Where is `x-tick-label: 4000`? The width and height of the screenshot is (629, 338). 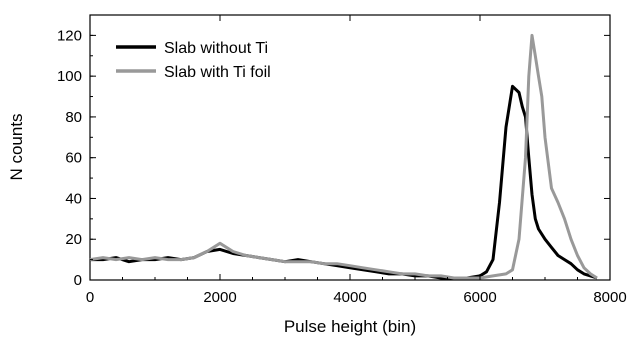 x-tick-label: 4000 is located at coordinates (349, 297).